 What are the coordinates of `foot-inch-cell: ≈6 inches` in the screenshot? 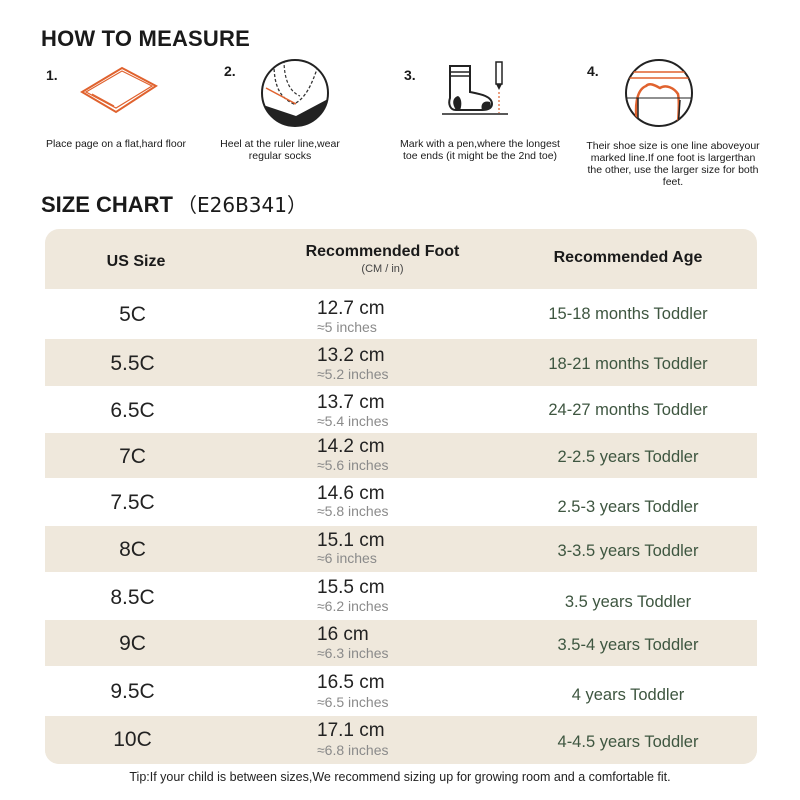 It's located at (347, 558).